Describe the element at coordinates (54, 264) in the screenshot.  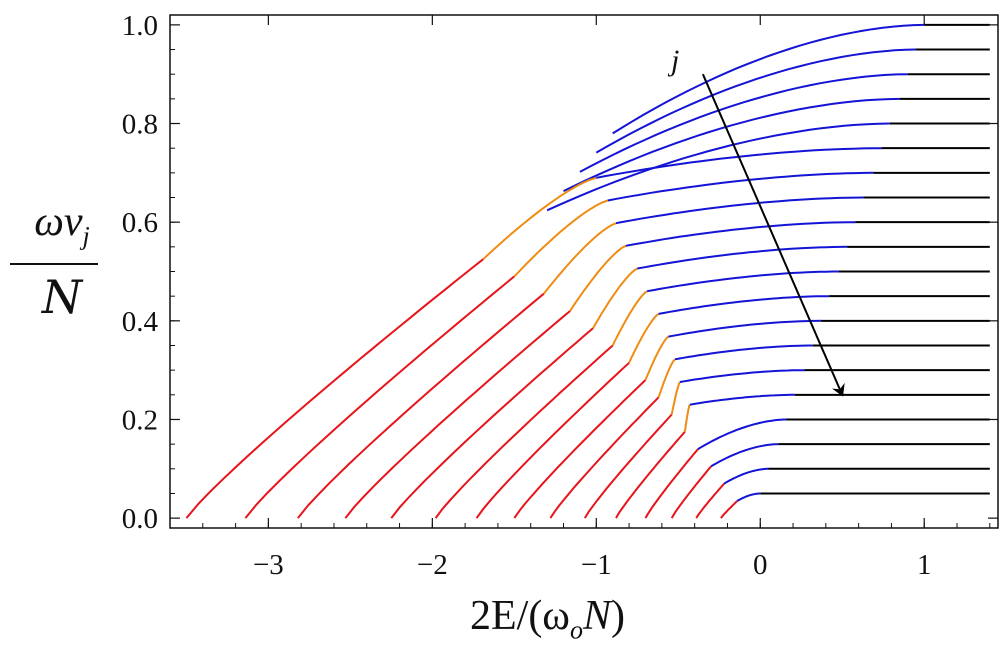
I see `y-axis-label-fraction-bar` at that location.